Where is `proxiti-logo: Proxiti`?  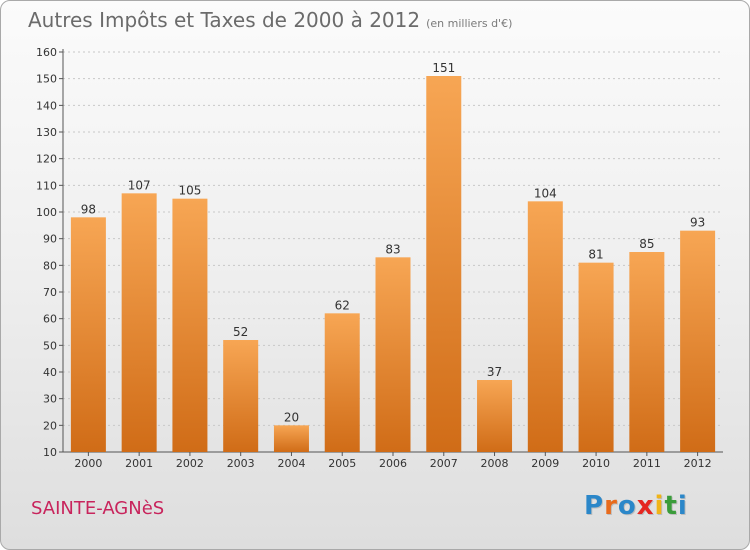
proxiti-logo: Proxiti is located at coordinates (636, 506).